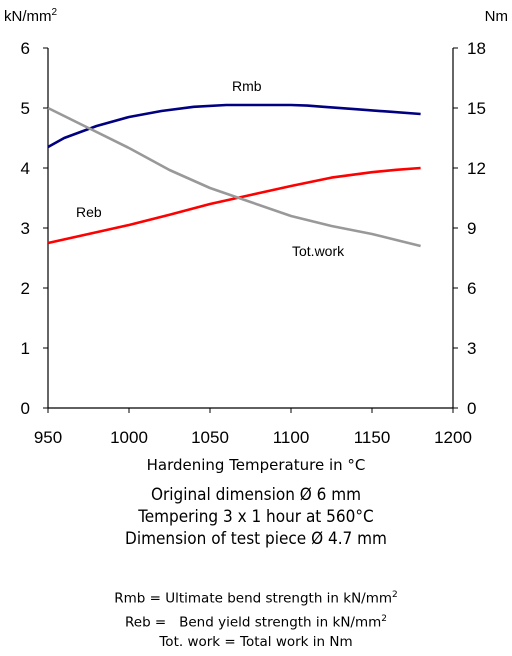 This screenshot has height=656, width=512. I want to click on legend-rmb: Rmb = Ultimate bend strength in kN/mm2, so click(256, 598).